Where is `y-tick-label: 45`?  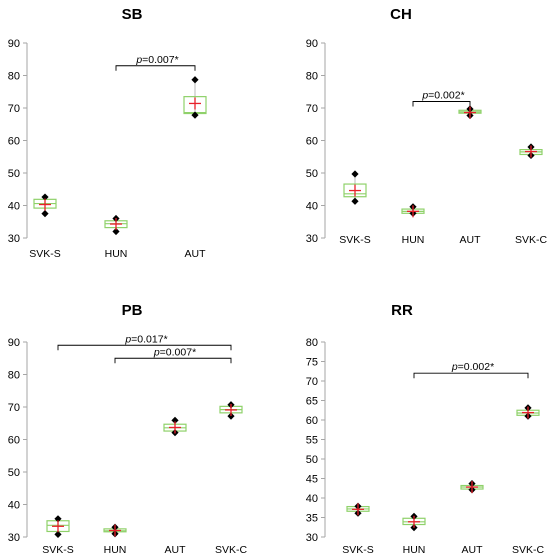
y-tick-label: 45 is located at coordinates (312, 480).